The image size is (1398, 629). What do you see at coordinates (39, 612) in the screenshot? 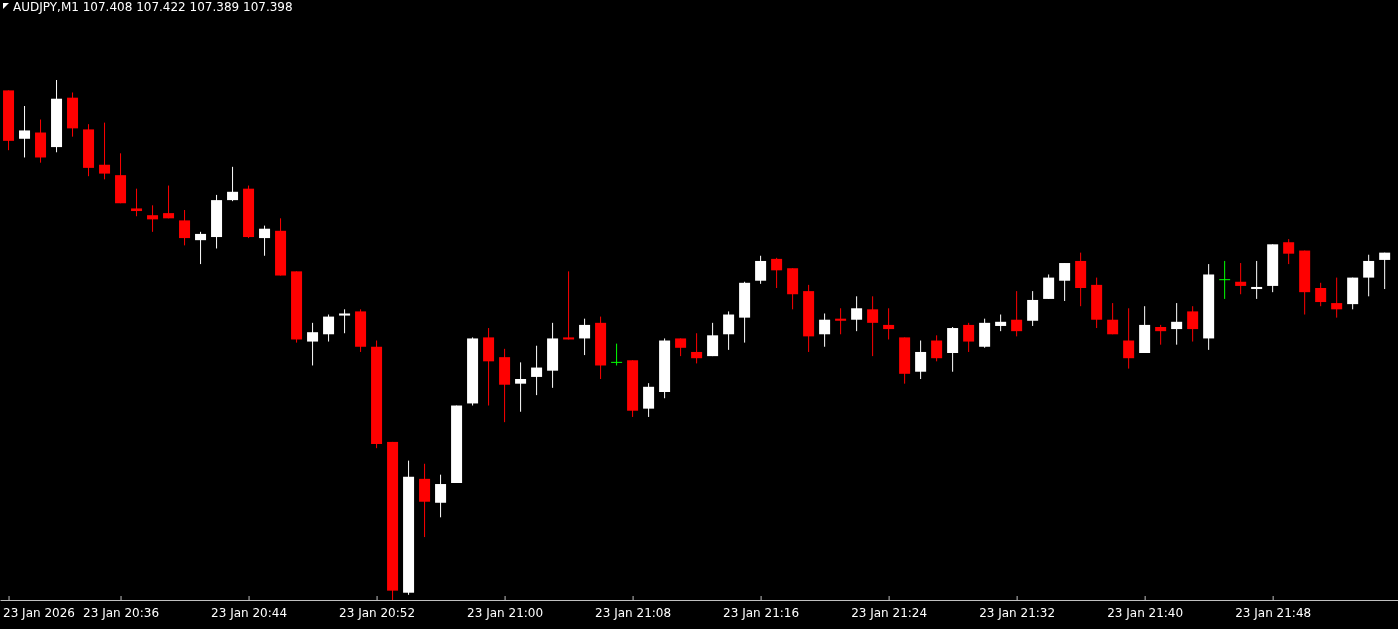
I see `x-tick-label: 23 Jan 2026` at bounding box center [39, 612].